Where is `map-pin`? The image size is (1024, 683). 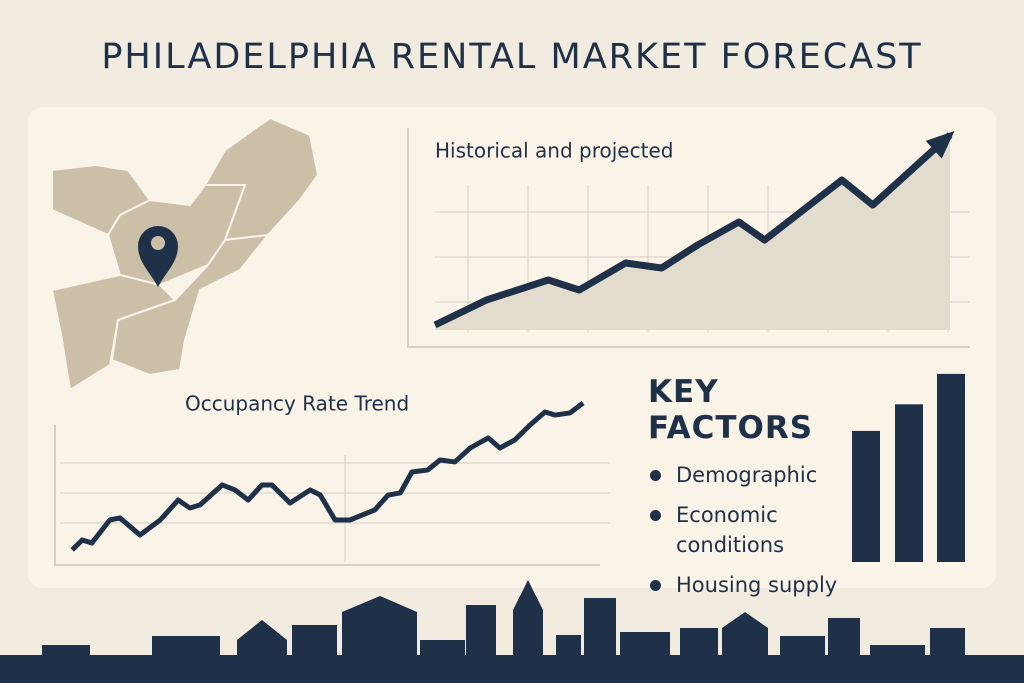 map-pin is located at coordinates (158, 256).